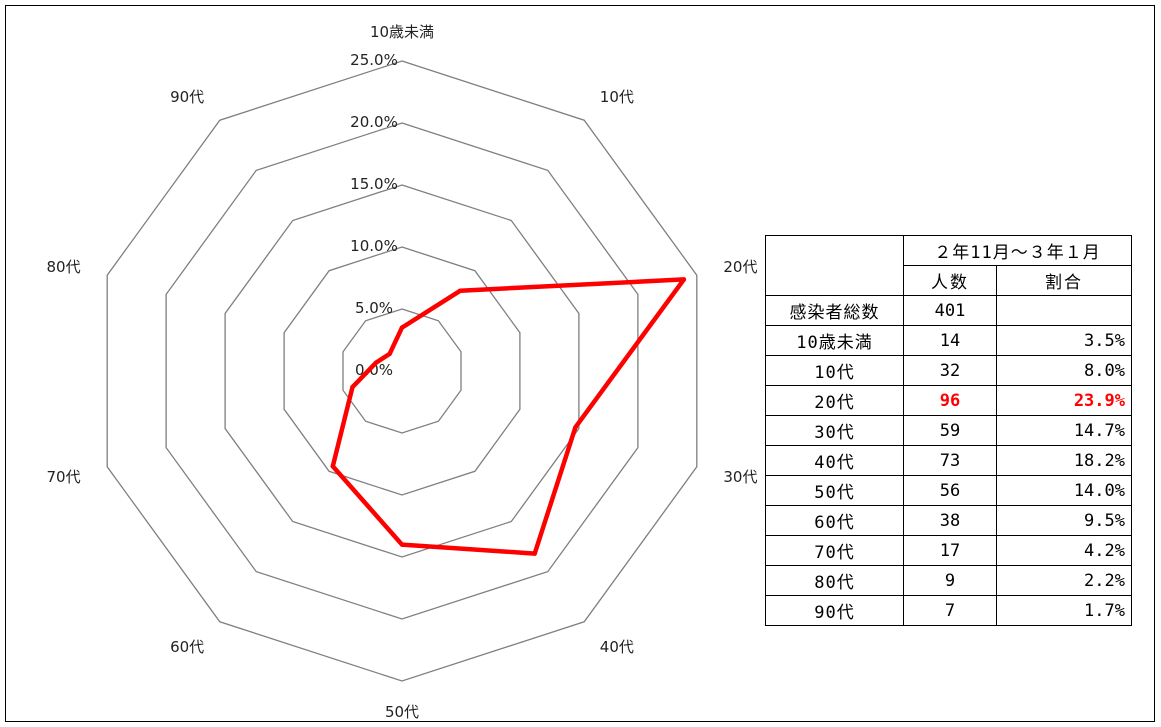  Describe the element at coordinates (374, 308) in the screenshot. I see `radar-tick-label: 5.0%` at that location.